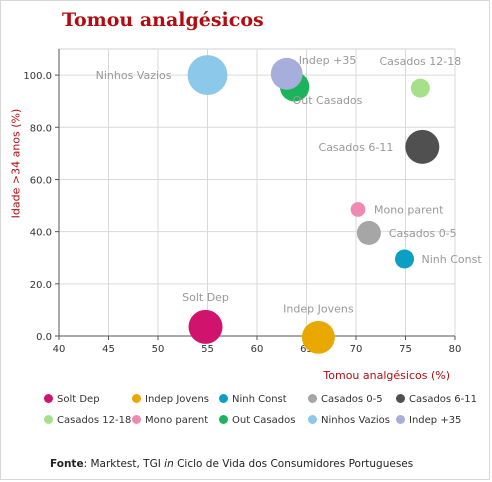 Image resolution: width=492 pixels, height=482 pixels. What do you see at coordinates (257, 349) in the screenshot?
I see `x-tick-label: 60` at bounding box center [257, 349].